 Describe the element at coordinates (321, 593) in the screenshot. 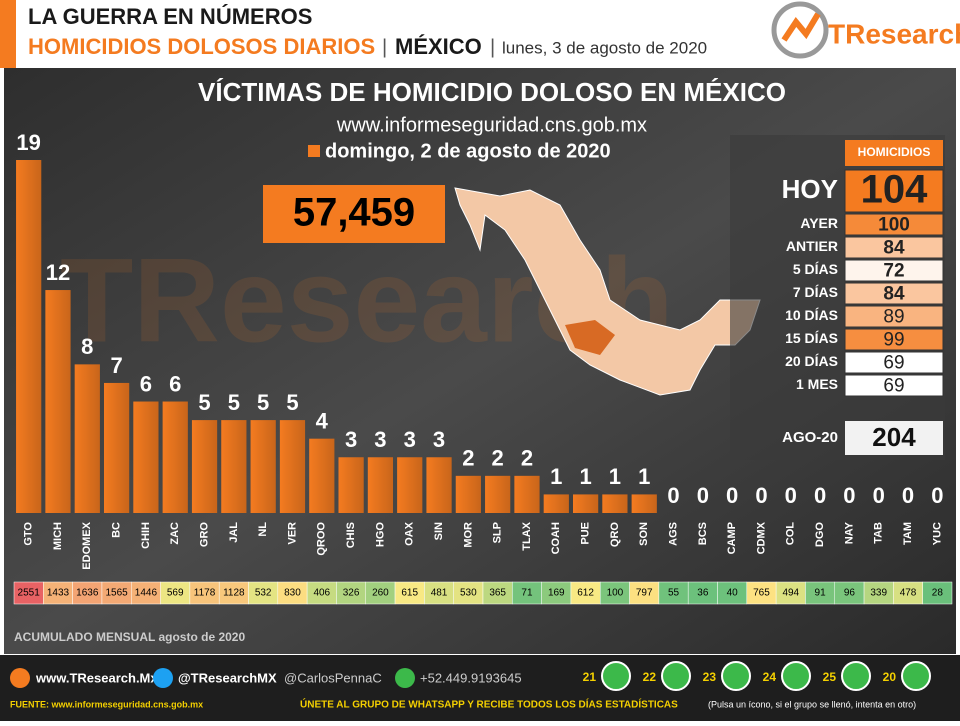

I see `monthly-value: 406` at that location.